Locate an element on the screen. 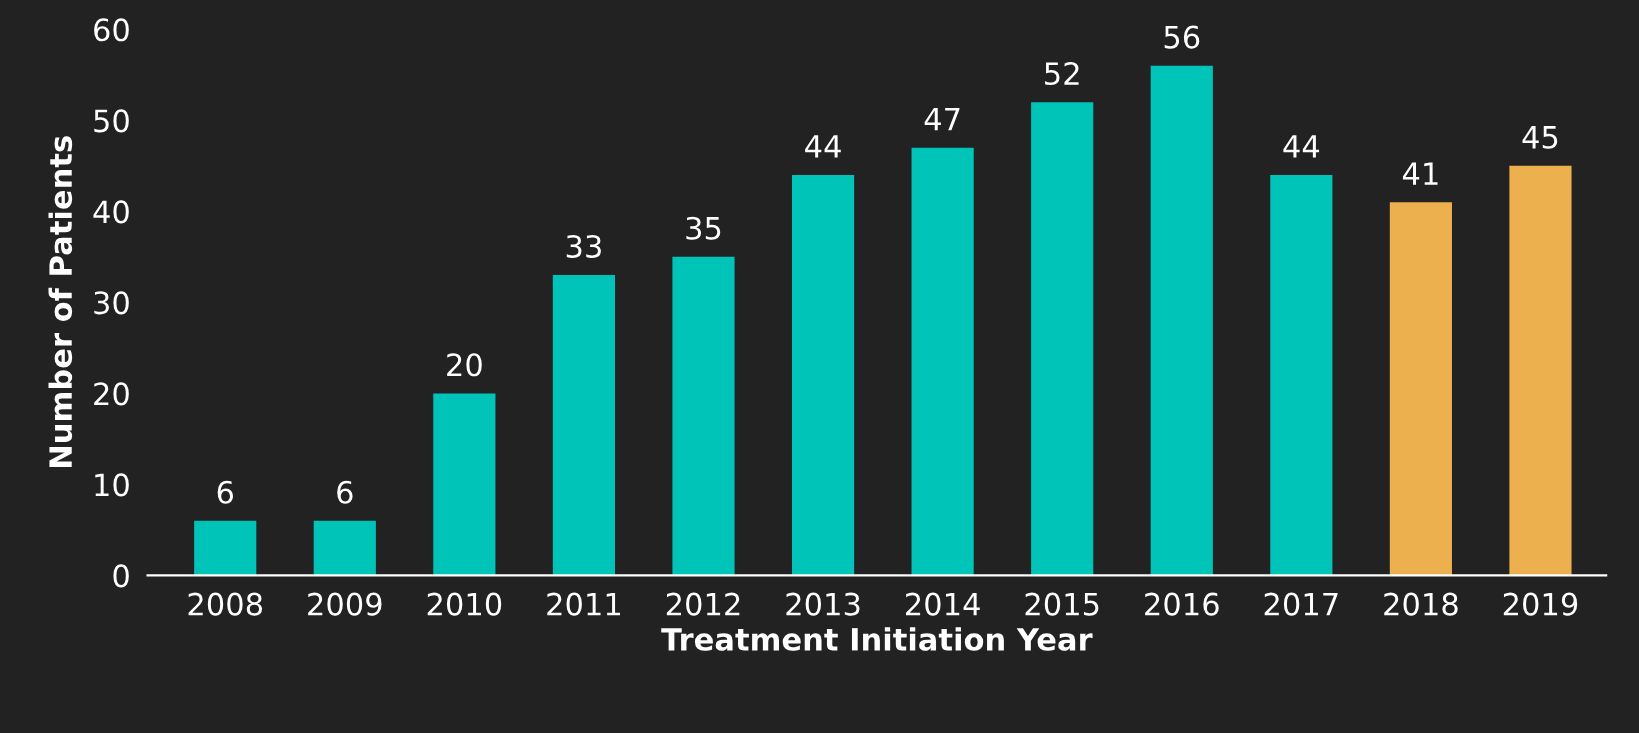 The width and height of the screenshot is (1639, 733). x-tick-label: 2017 is located at coordinates (1301, 604).